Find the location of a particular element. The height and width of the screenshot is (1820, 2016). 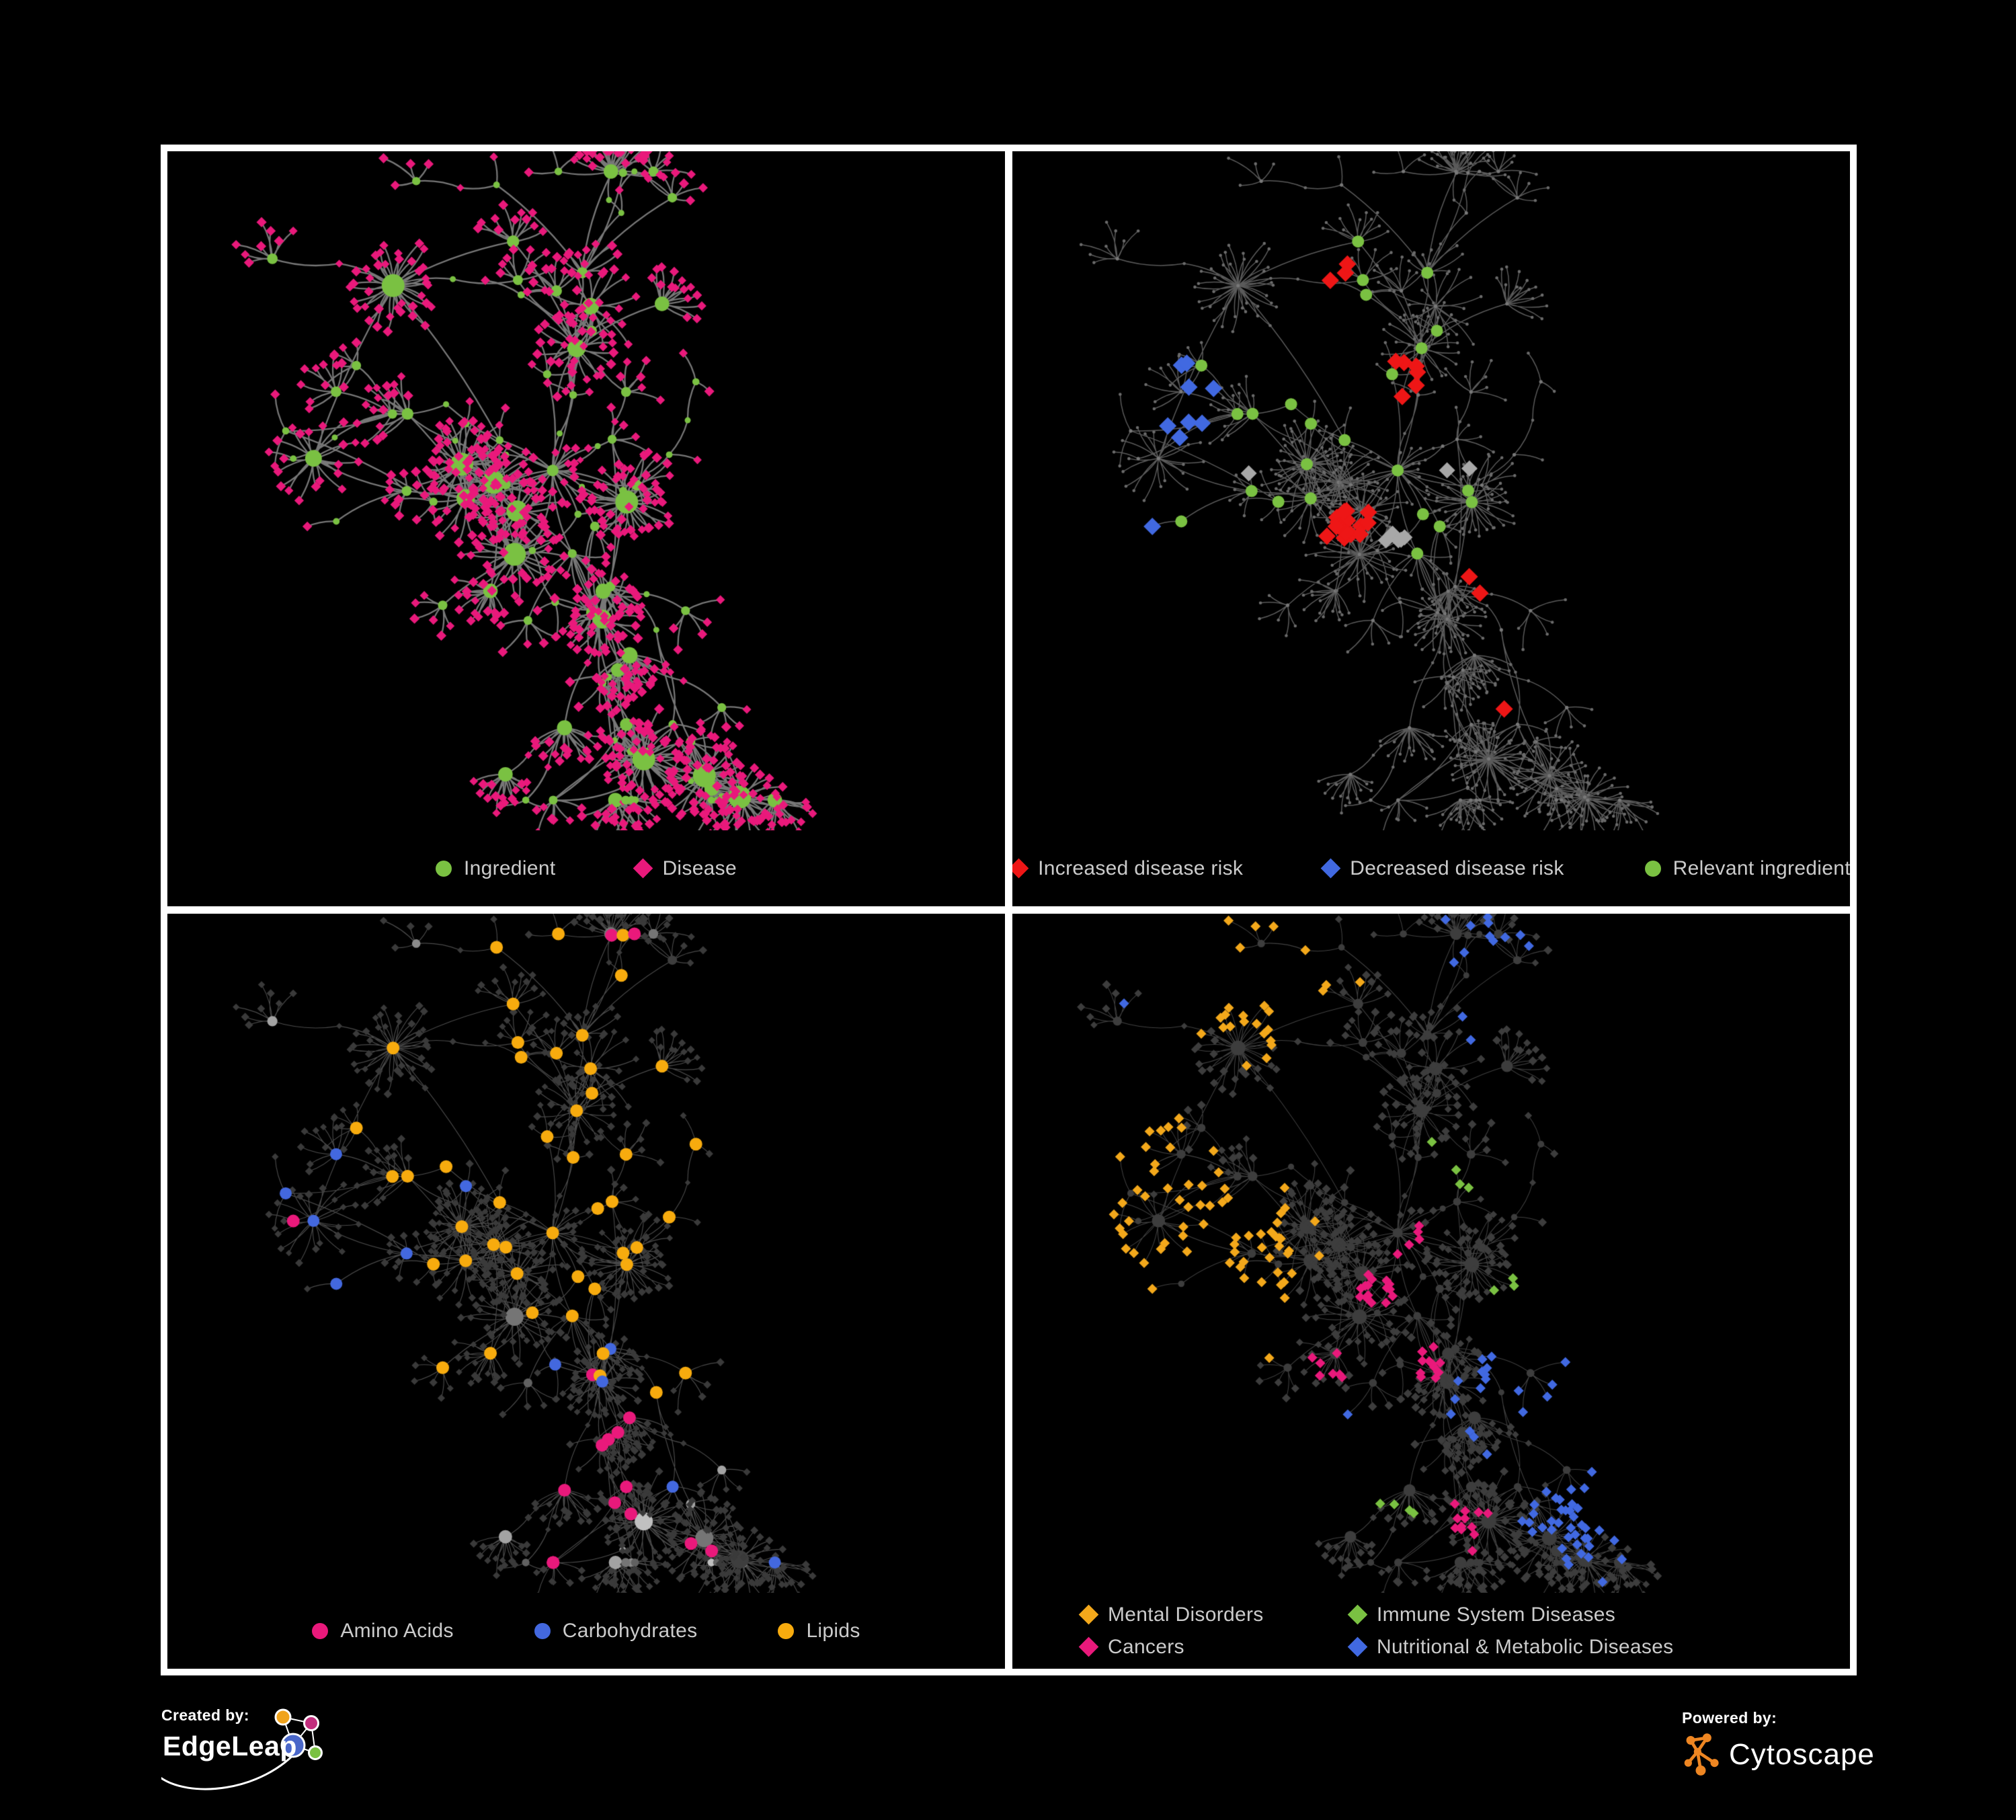

powered-by-credit: Powered by: Cytoscape is located at coordinates (1836, 1756).